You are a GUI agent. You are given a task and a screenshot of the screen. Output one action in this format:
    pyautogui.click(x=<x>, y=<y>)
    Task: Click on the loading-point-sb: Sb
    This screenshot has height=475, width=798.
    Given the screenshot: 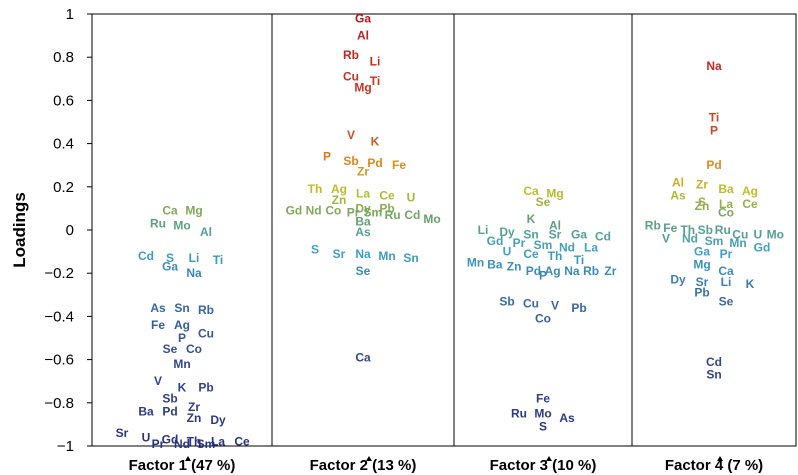 What is the action you would take?
    pyautogui.click(x=705, y=230)
    